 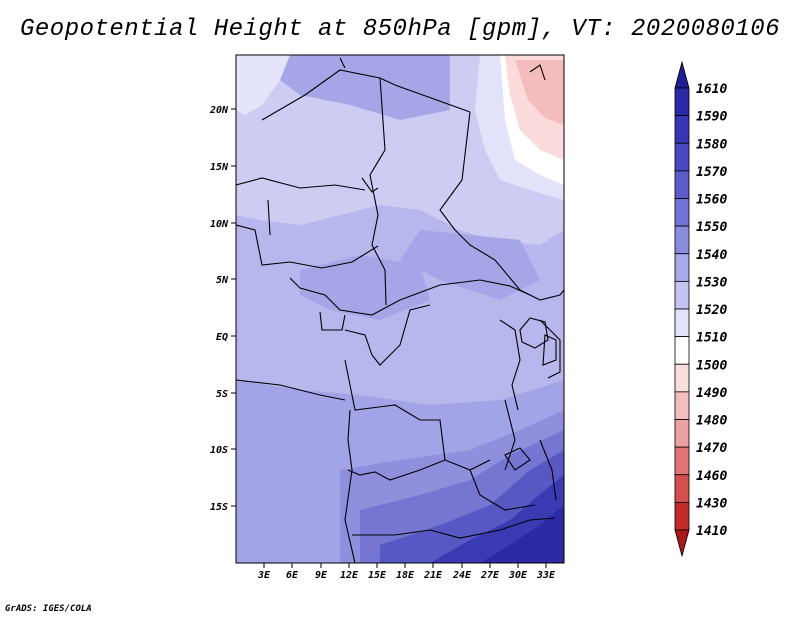 What do you see at coordinates (222, 309) in the screenshot?
I see `lat-axis: 20N 15N 10N 5N EQ 5S 10S 15S` at bounding box center [222, 309].